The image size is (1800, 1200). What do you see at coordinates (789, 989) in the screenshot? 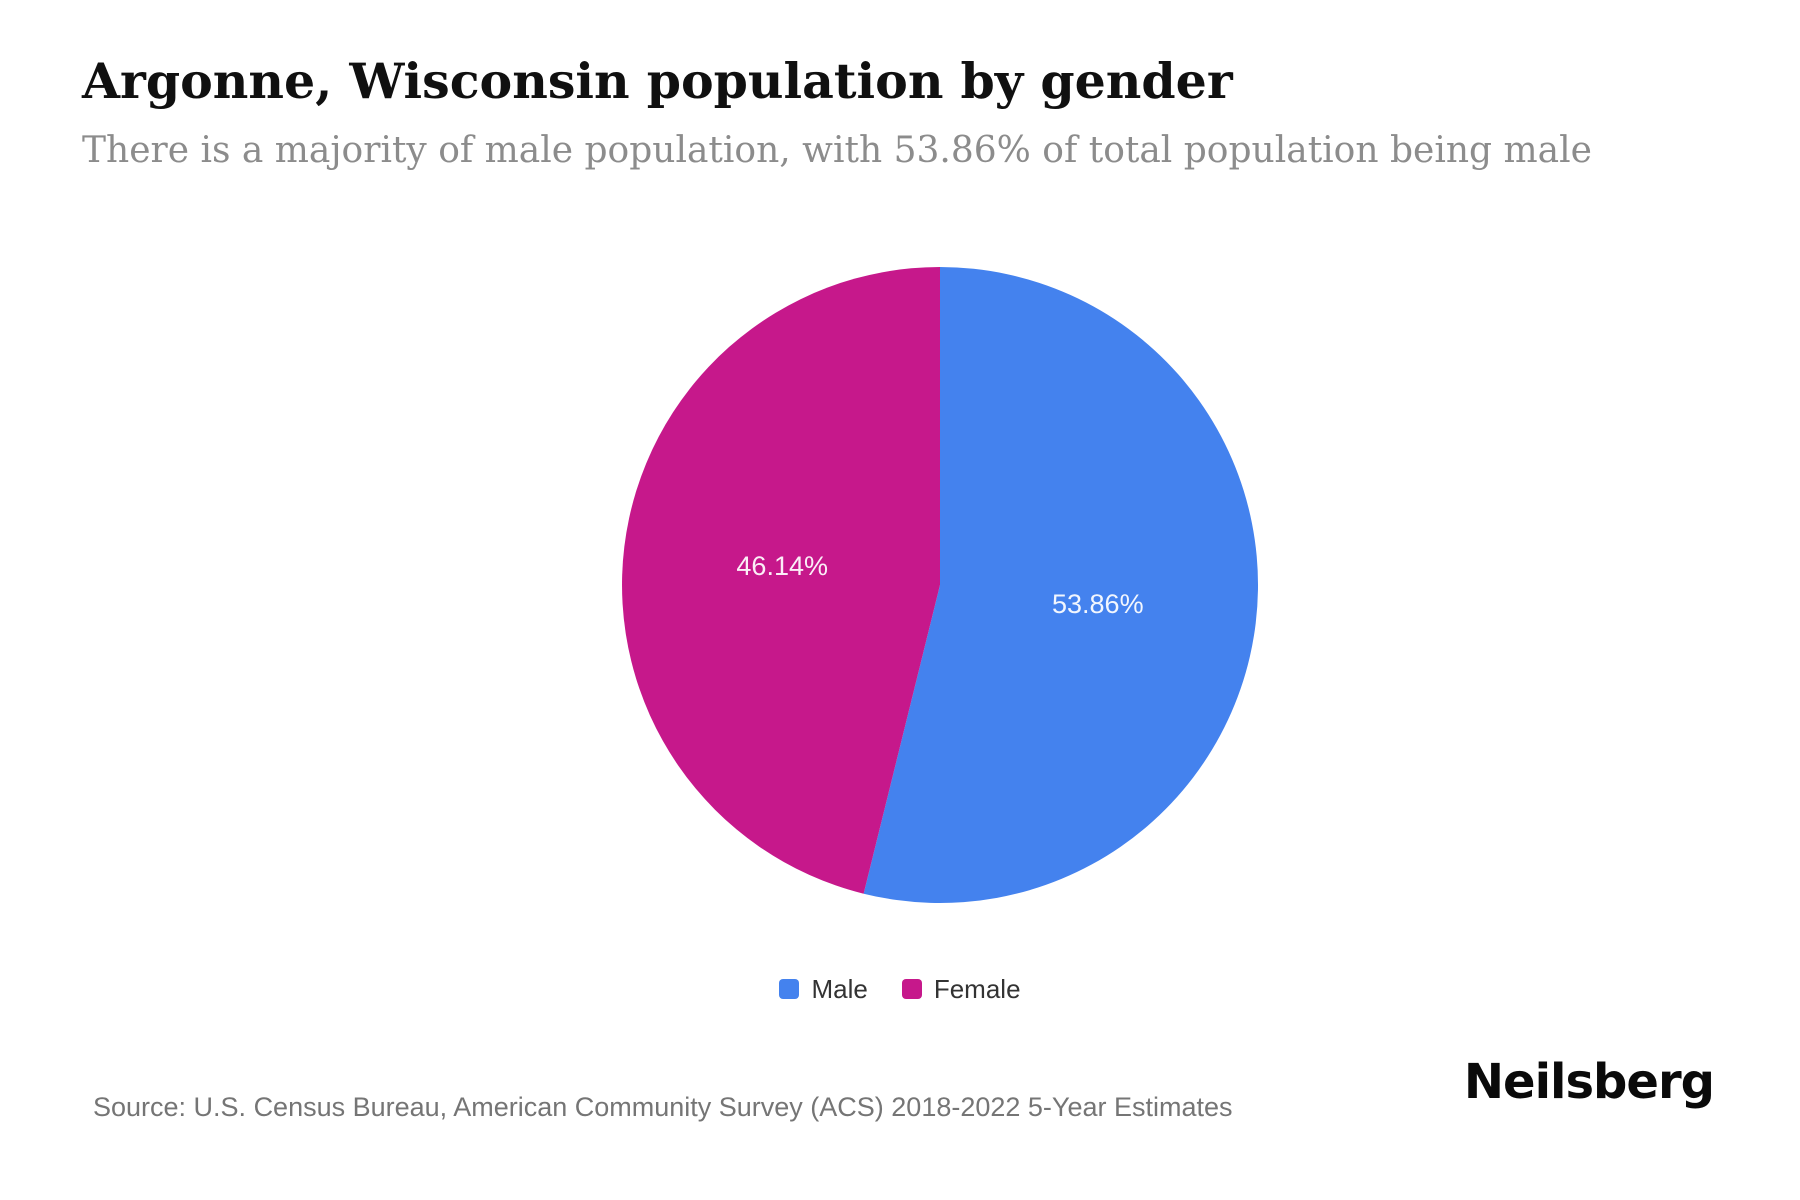
I see `legend-swatch-male` at bounding box center [789, 989].